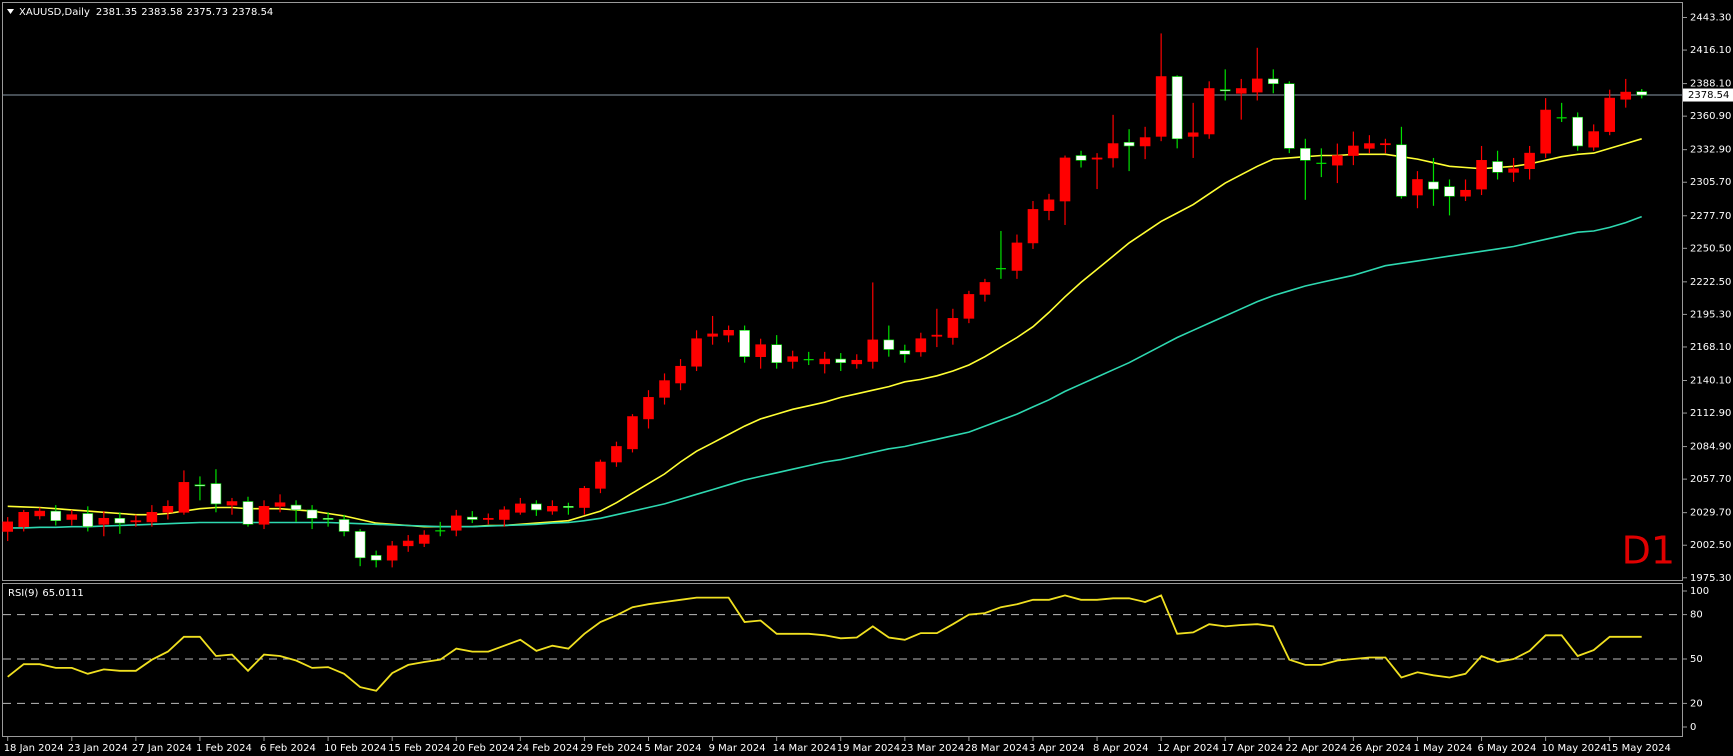 The height and width of the screenshot is (756, 1733). What do you see at coordinates (1252, 748) in the screenshot?
I see `x-tick-label: 17 Apr 2024` at bounding box center [1252, 748].